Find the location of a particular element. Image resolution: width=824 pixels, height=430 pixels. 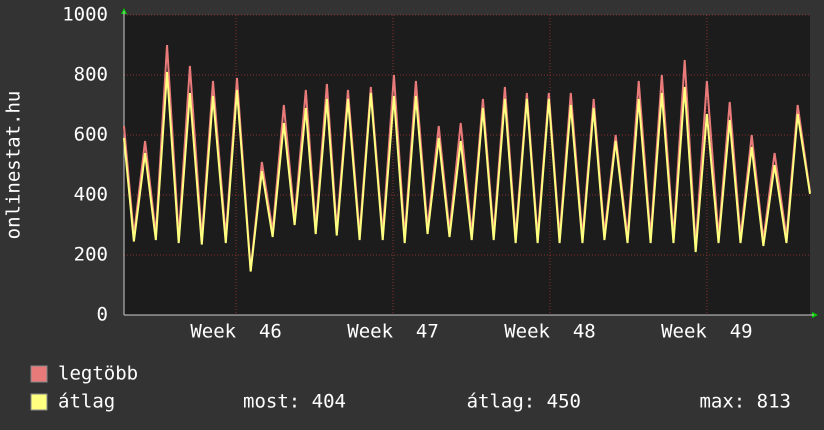

legend-label: legtöbb is located at coordinates (98, 374).